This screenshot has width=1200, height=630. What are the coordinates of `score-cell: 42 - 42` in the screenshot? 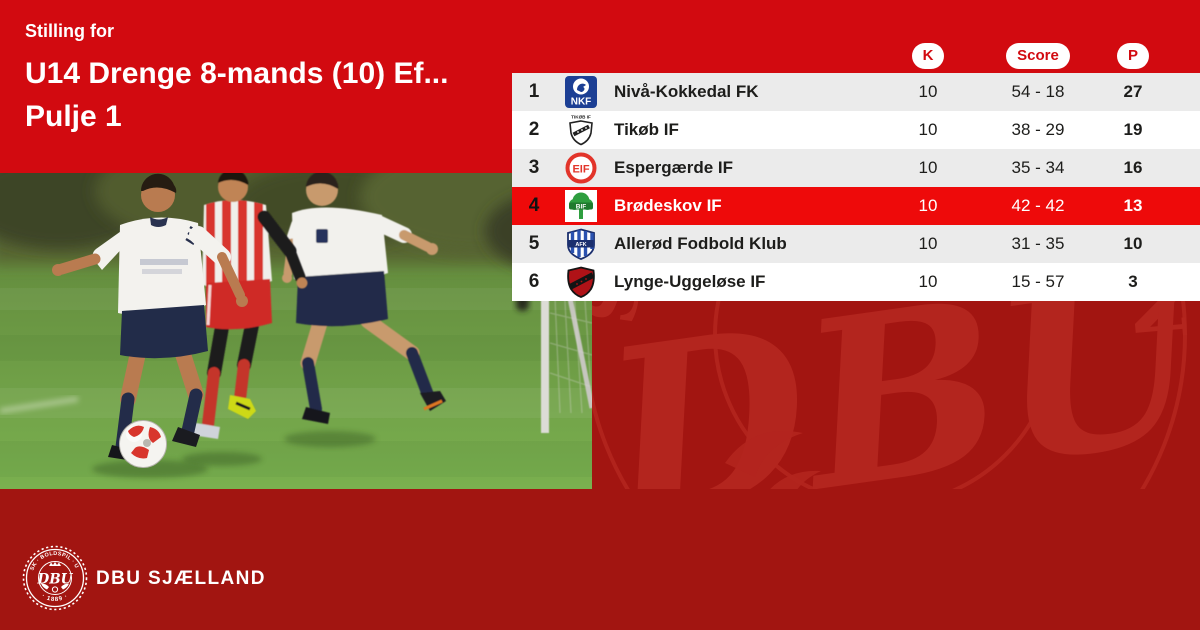 It's located at (1038, 205).